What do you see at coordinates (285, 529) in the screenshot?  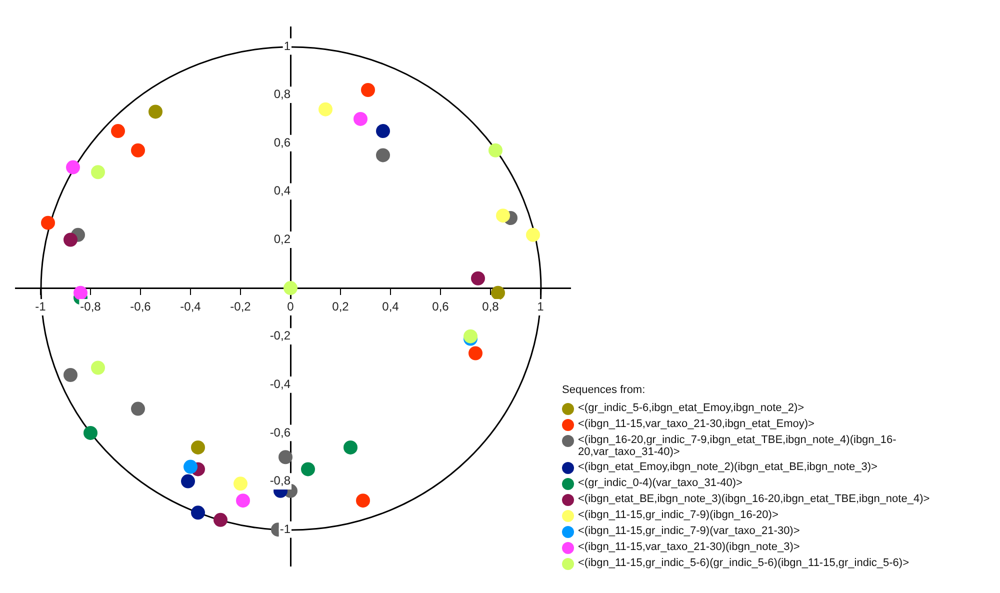 I see `y-tick-label: -1` at bounding box center [285, 529].